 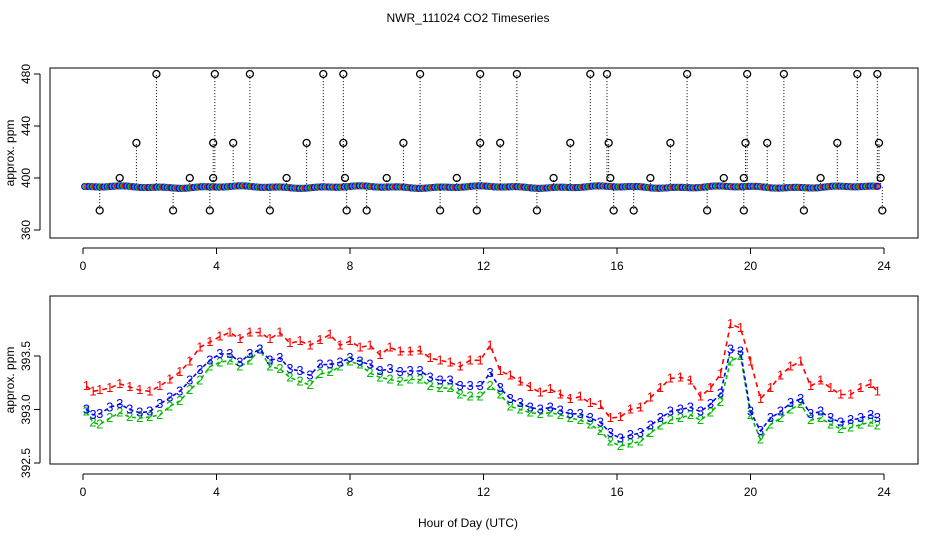 I want to click on y-tick-label: 480, so click(x=26, y=74).